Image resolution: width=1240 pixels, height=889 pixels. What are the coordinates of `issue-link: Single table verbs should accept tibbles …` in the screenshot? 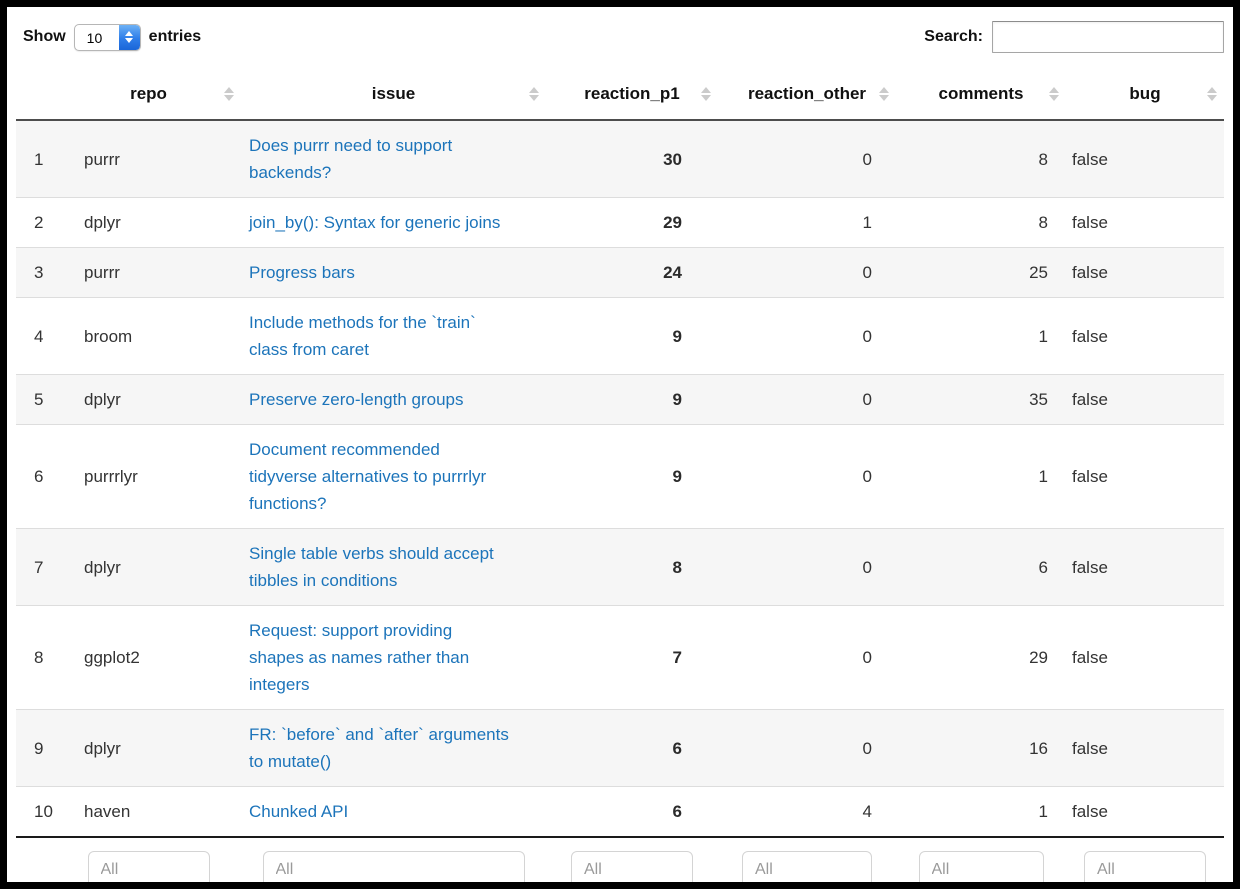 It's located at (371, 567).